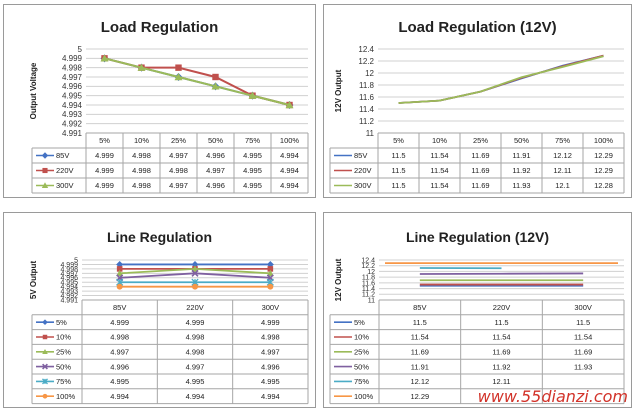  What do you see at coordinates (69, 265) in the screenshot?
I see `y-tick-label: 4.999` at bounding box center [69, 265].